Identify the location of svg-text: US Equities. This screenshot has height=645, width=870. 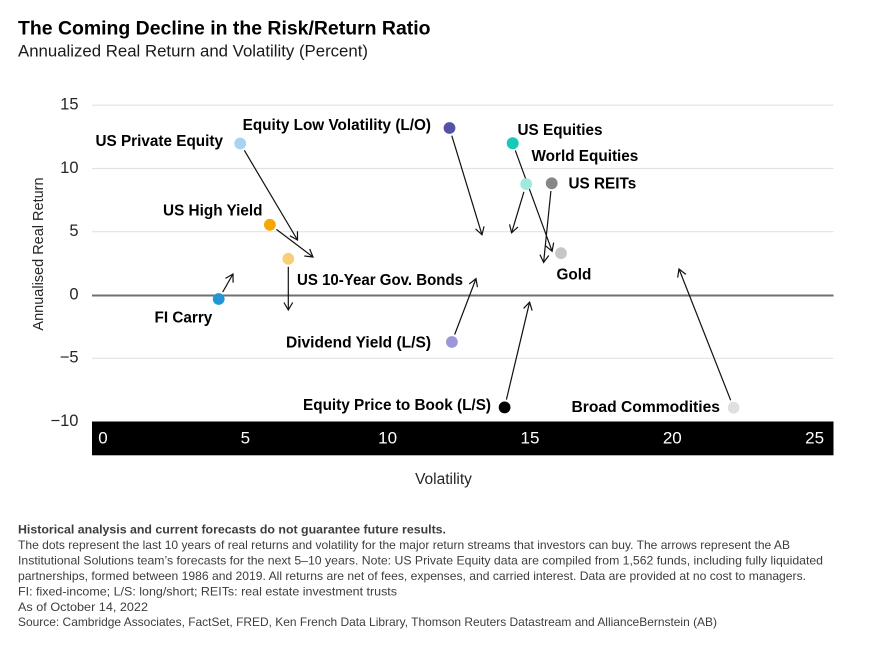
(560, 130).